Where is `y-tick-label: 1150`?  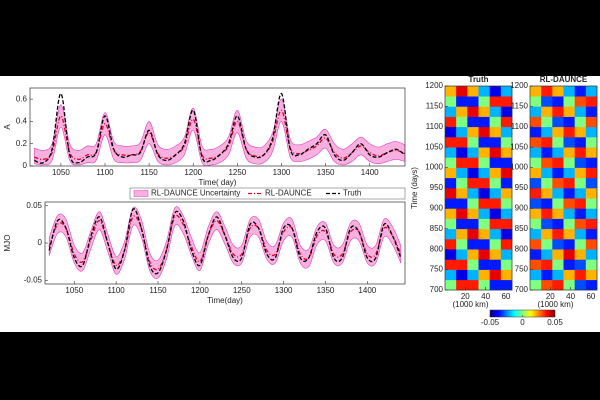
y-tick-label: 1150 is located at coordinates (520, 106).